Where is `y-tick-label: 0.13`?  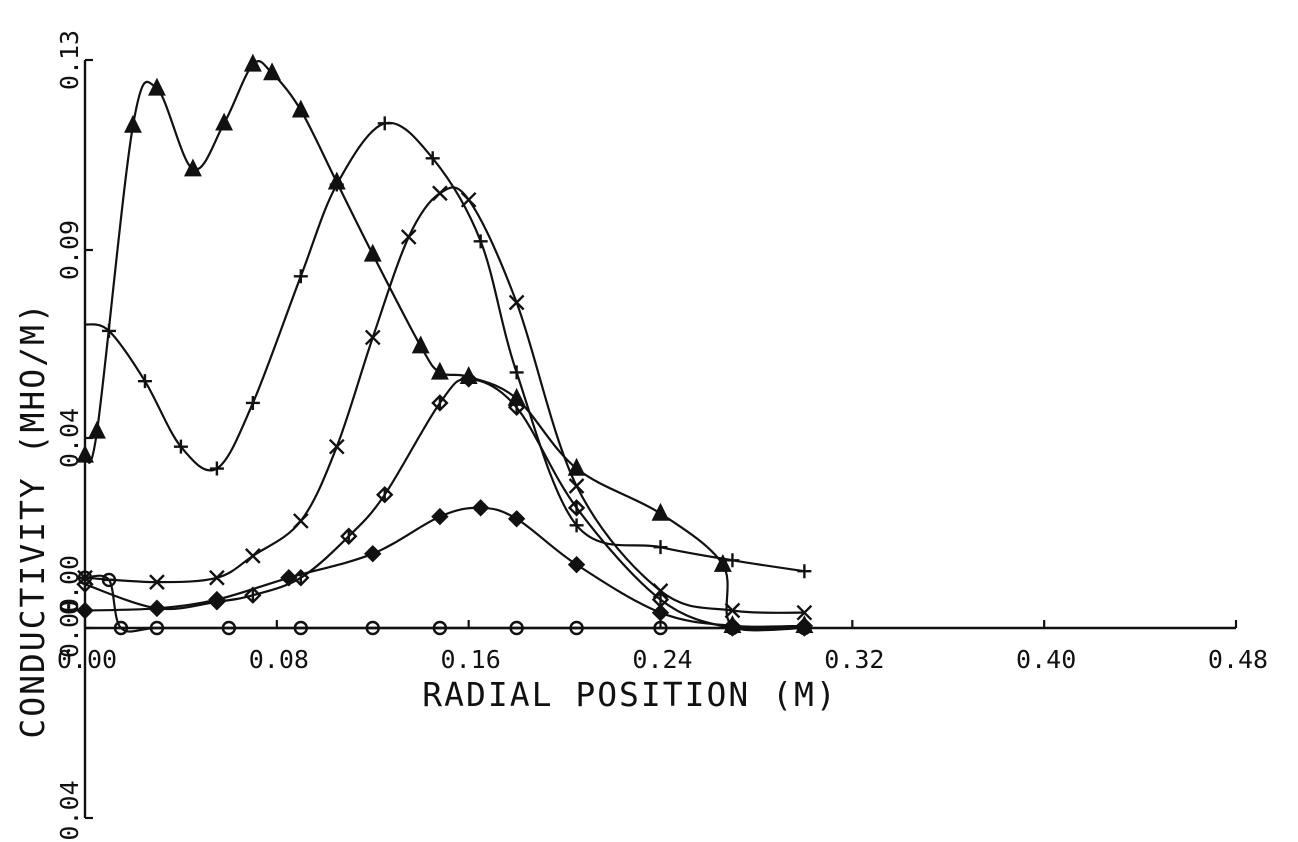
y-tick-label: 0.13 is located at coordinates (69, 60).